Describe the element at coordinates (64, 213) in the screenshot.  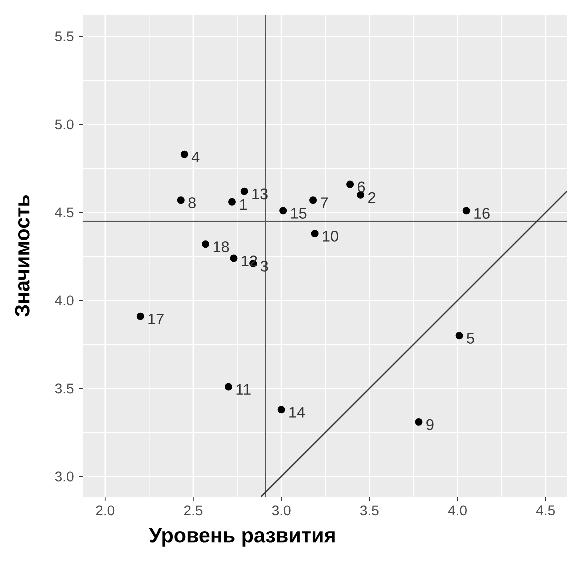
I see `y-tick-label: 4.5` at that location.